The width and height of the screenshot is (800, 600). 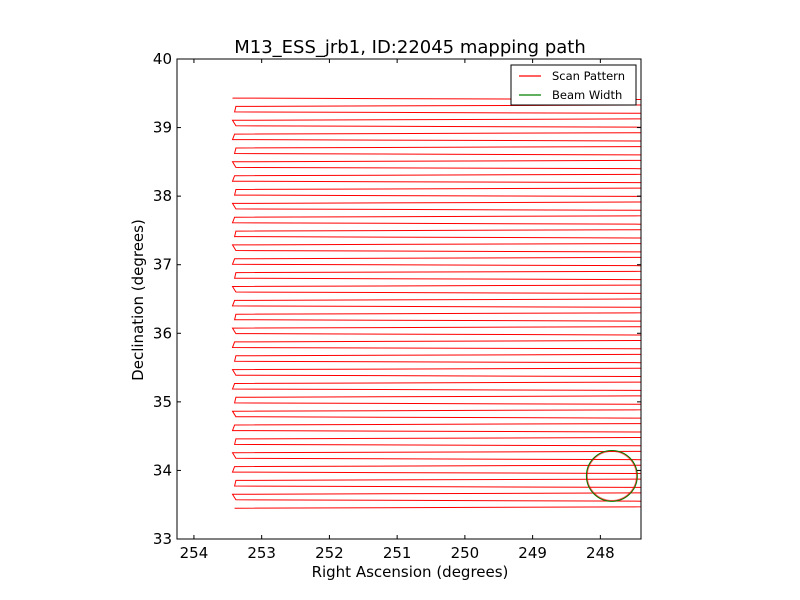 What do you see at coordinates (162, 333) in the screenshot?
I see `y-tick-label: 36` at bounding box center [162, 333].